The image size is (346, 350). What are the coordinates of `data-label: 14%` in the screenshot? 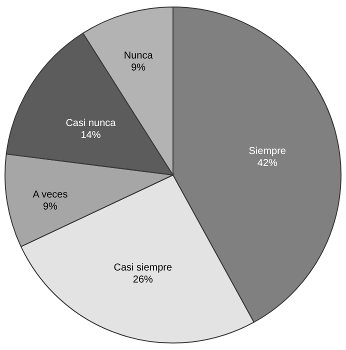 It's located at (90, 135).